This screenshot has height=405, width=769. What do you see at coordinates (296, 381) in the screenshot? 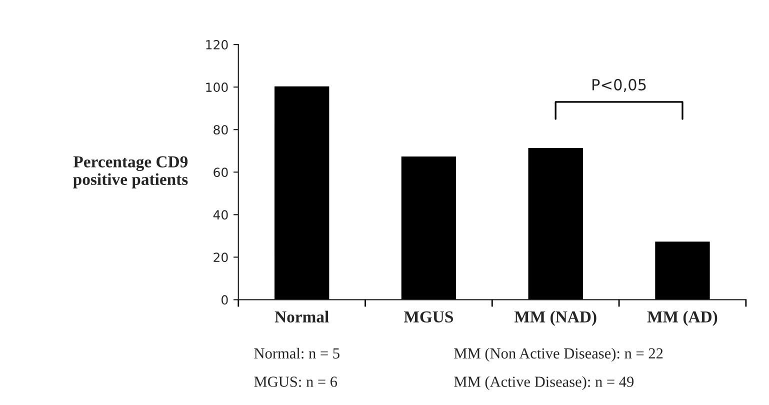
I see `text: MGUS: n = 6` at bounding box center [296, 381].